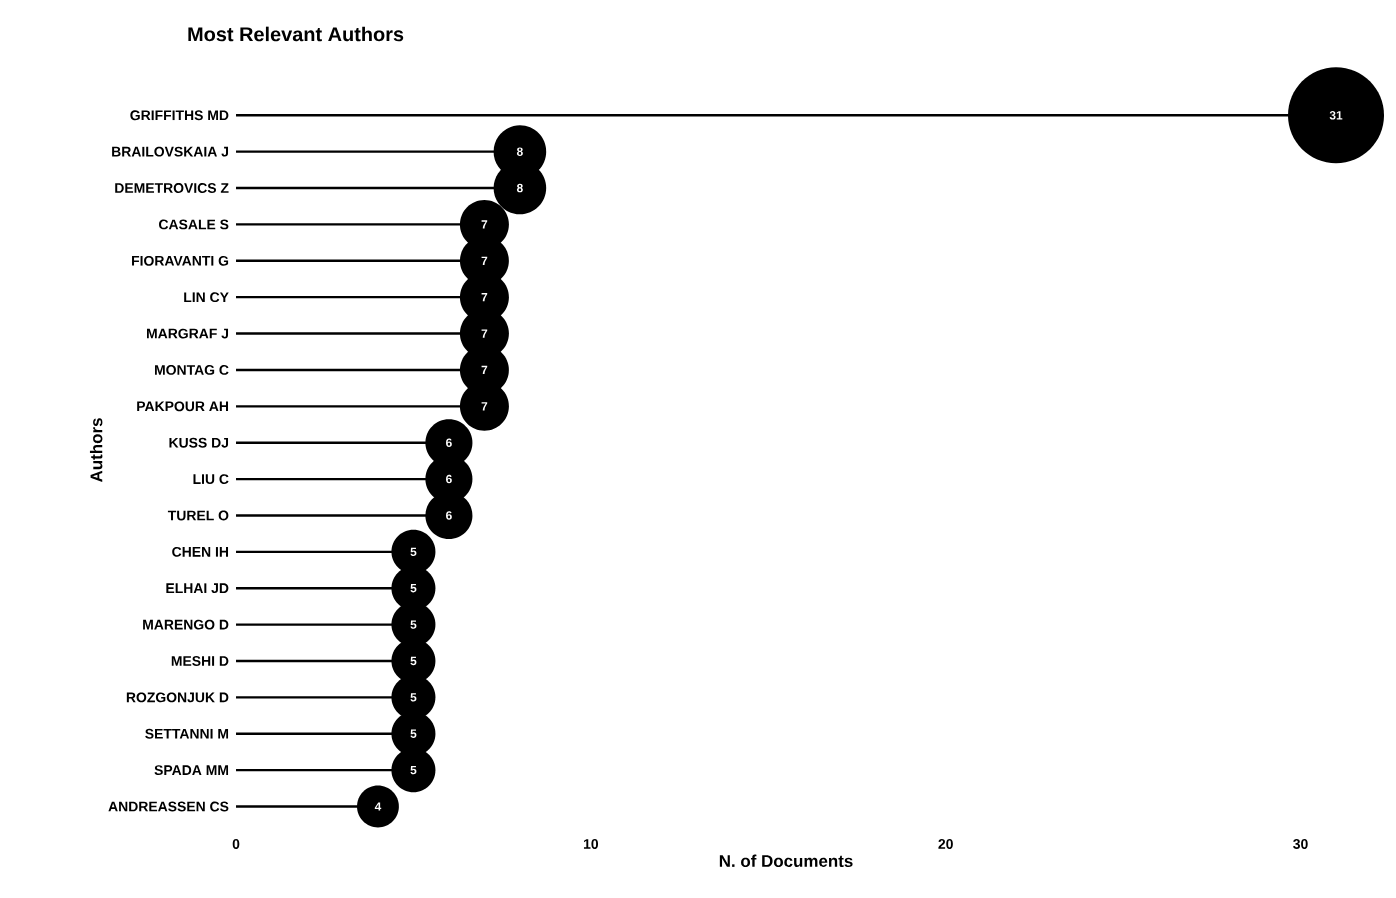 This screenshot has height=898, width=1396. I want to click on chart-title: Most Relevant Authors, so click(296, 34).